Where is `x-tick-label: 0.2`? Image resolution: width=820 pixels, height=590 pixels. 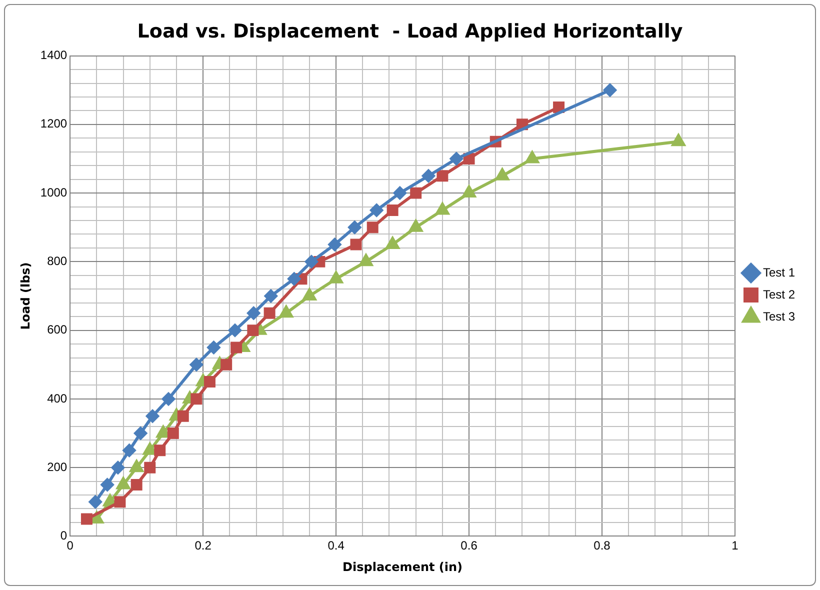
x-tick-label: 0.2 is located at coordinates (203, 545).